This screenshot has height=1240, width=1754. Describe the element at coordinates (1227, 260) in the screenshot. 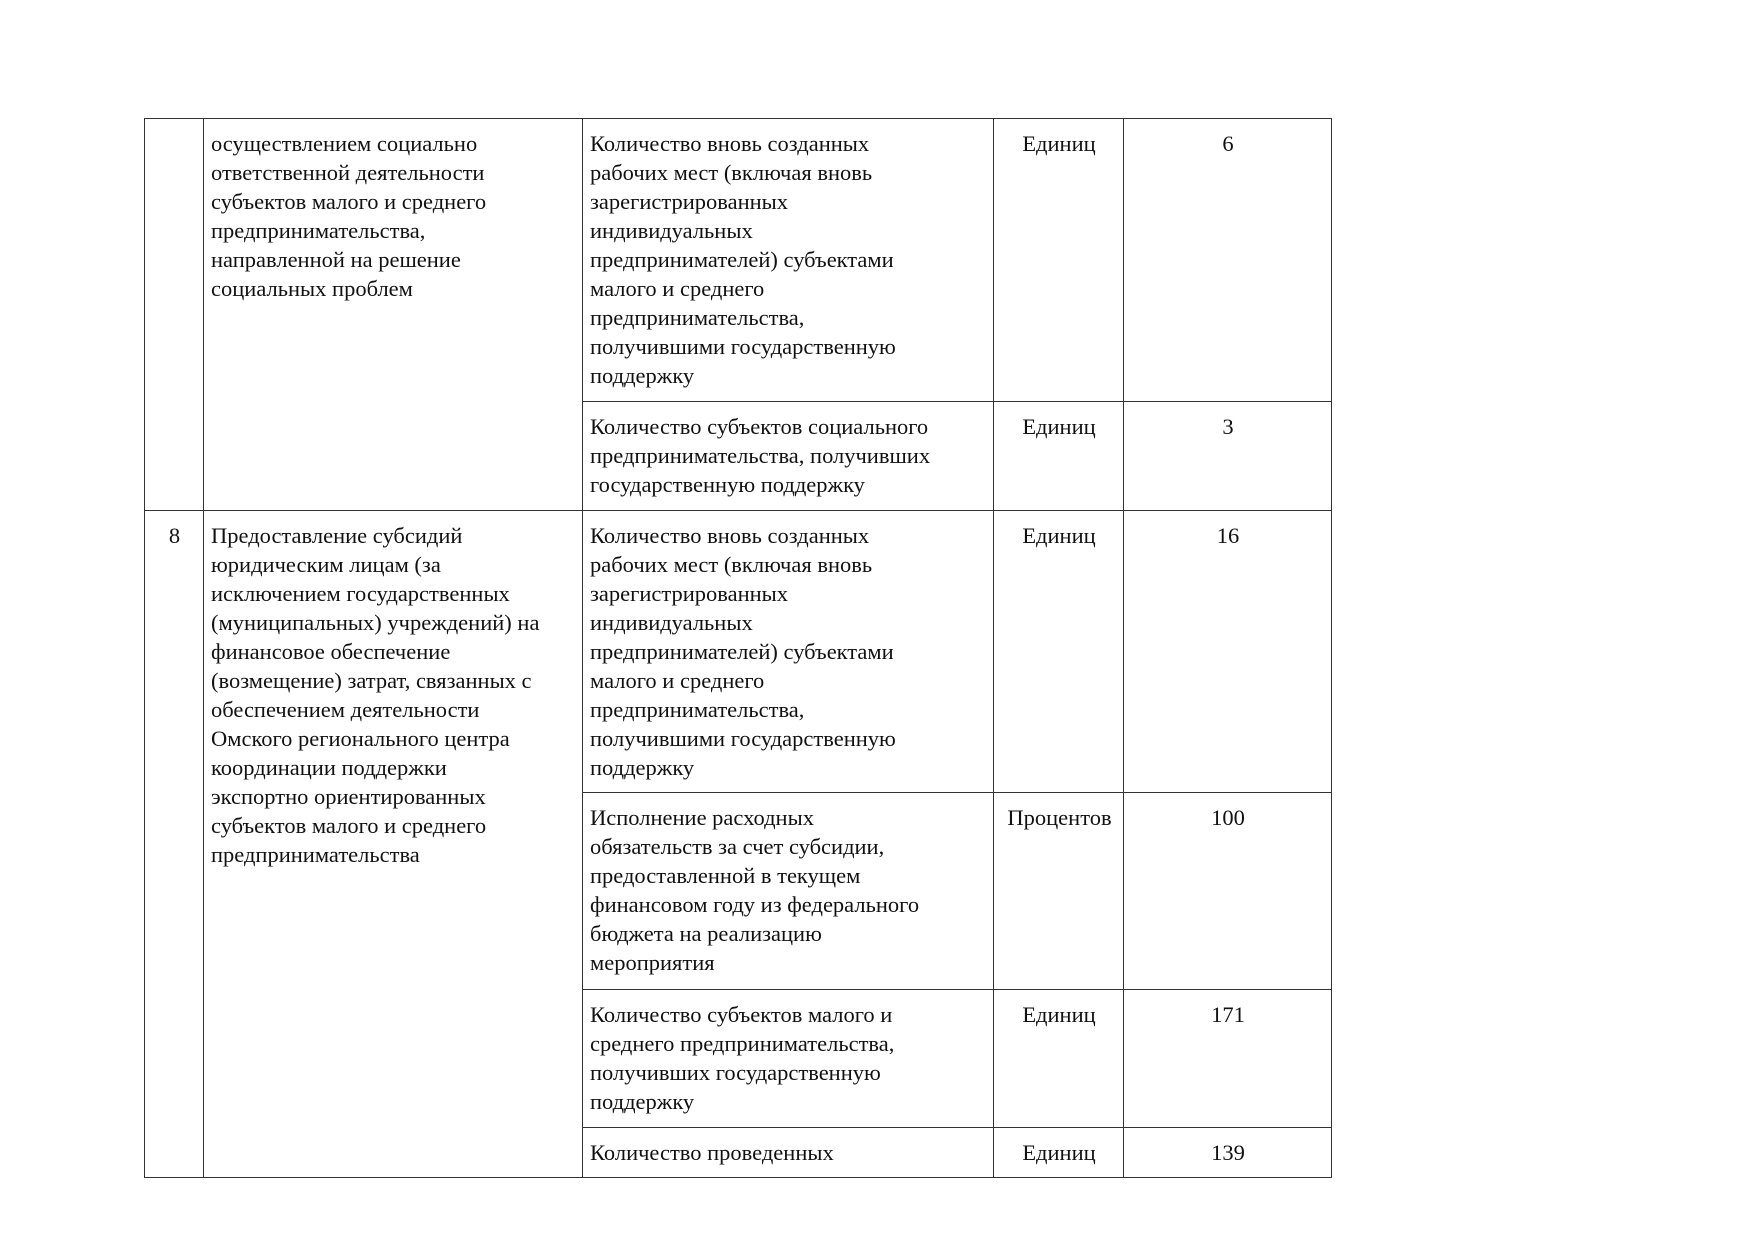

I see `indicator-value: 6` at that location.